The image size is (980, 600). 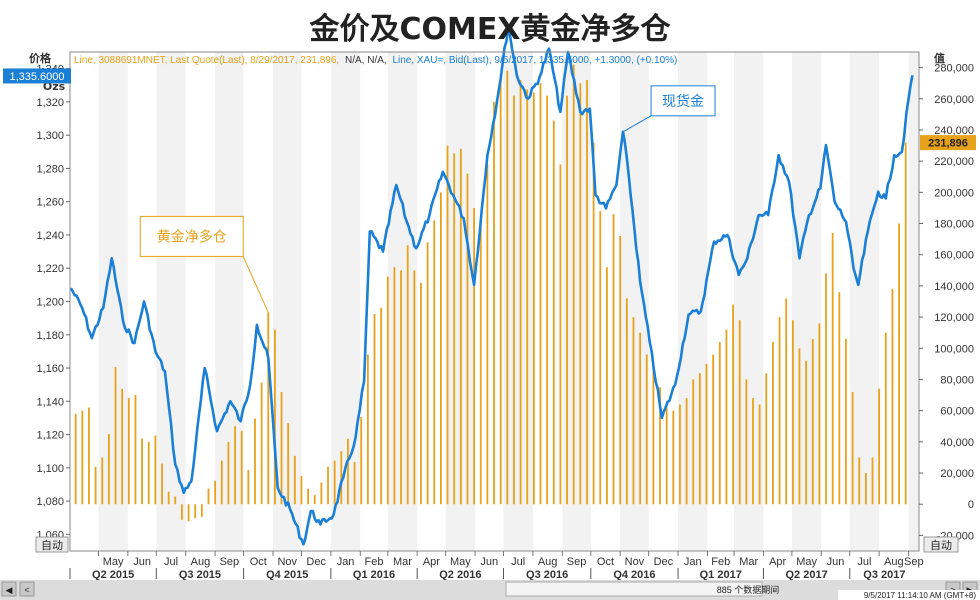 I want to click on auto-right-box, so click(x=941, y=544).